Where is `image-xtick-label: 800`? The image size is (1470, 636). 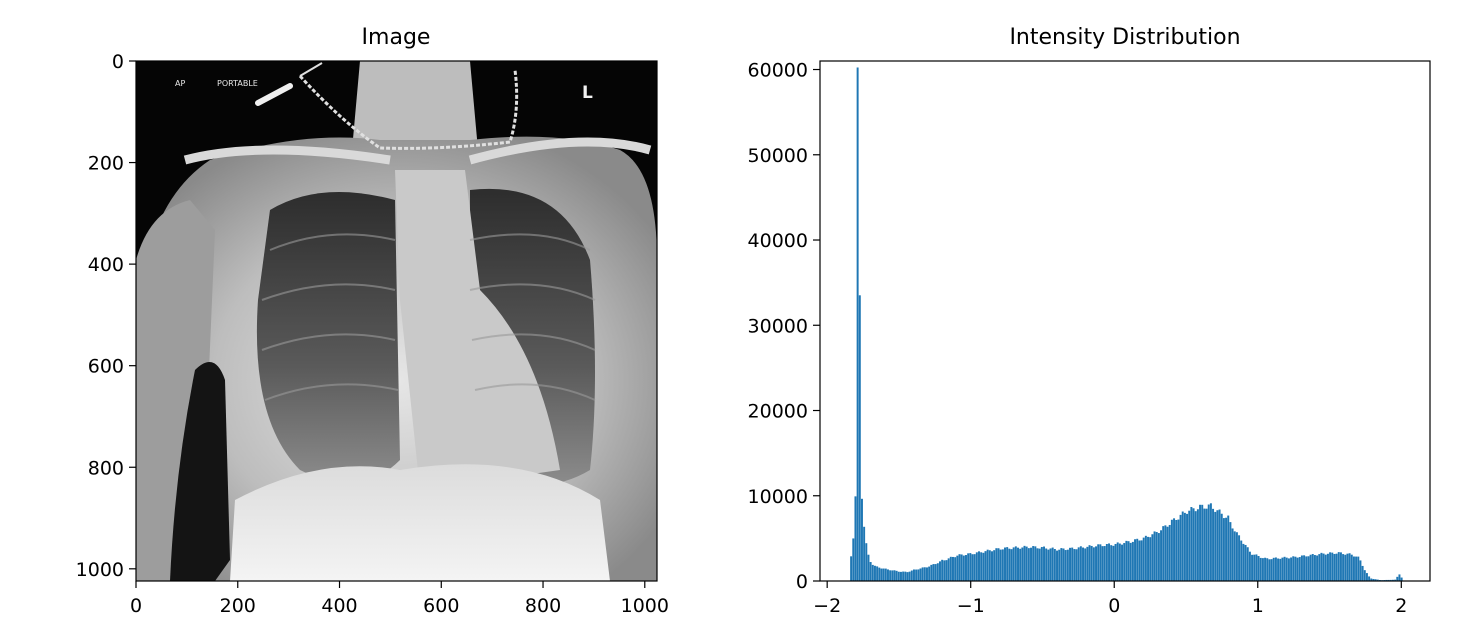 image-xtick-label: 800 is located at coordinates (543, 606).